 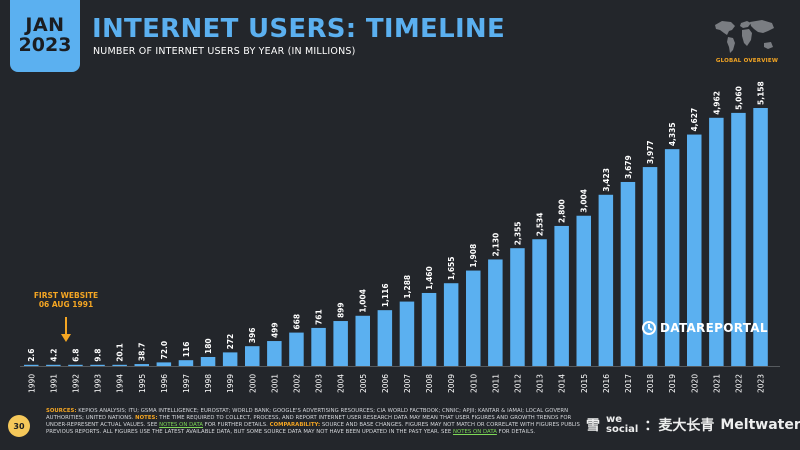 What do you see at coordinates (146, 418) in the screenshot?
I see `notes-label: NOTES:` at bounding box center [146, 418].